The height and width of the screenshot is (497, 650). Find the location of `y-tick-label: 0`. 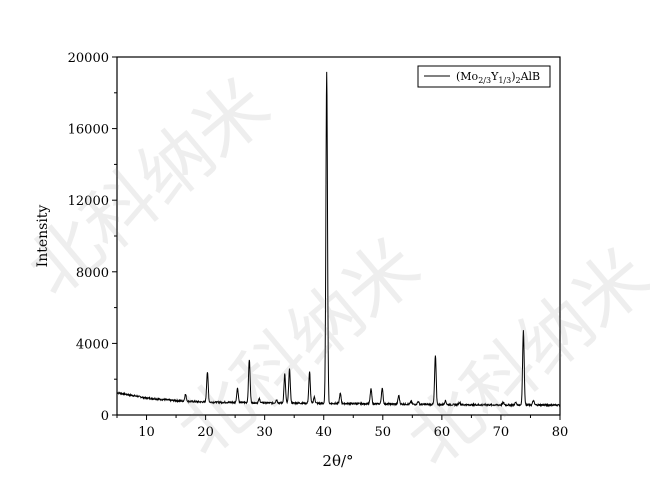

y-tick-label: 0 is located at coordinates (105, 416).